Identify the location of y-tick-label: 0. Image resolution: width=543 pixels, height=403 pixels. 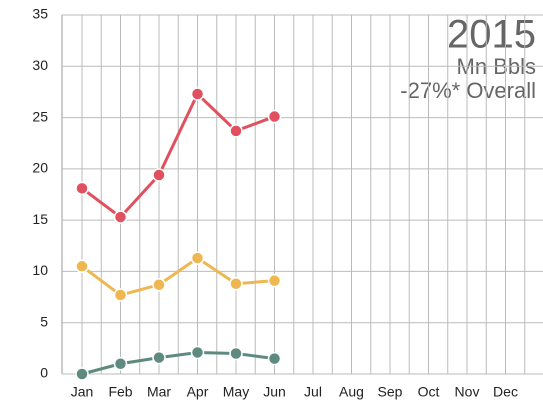
(44, 373).